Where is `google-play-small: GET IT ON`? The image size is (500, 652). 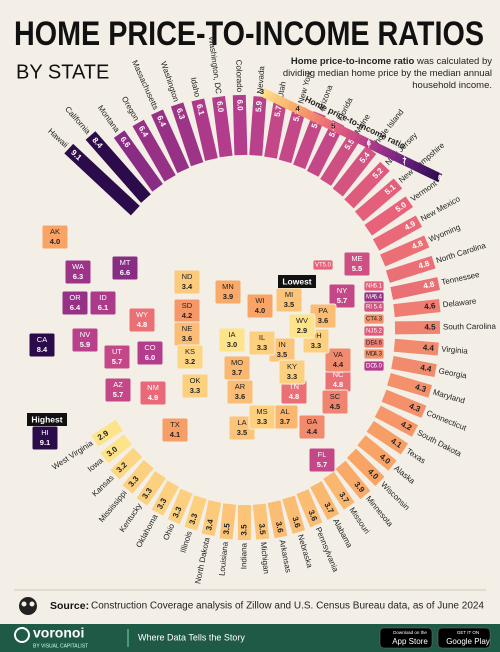
google-play-small: GET IT ON is located at coordinates (468, 632).